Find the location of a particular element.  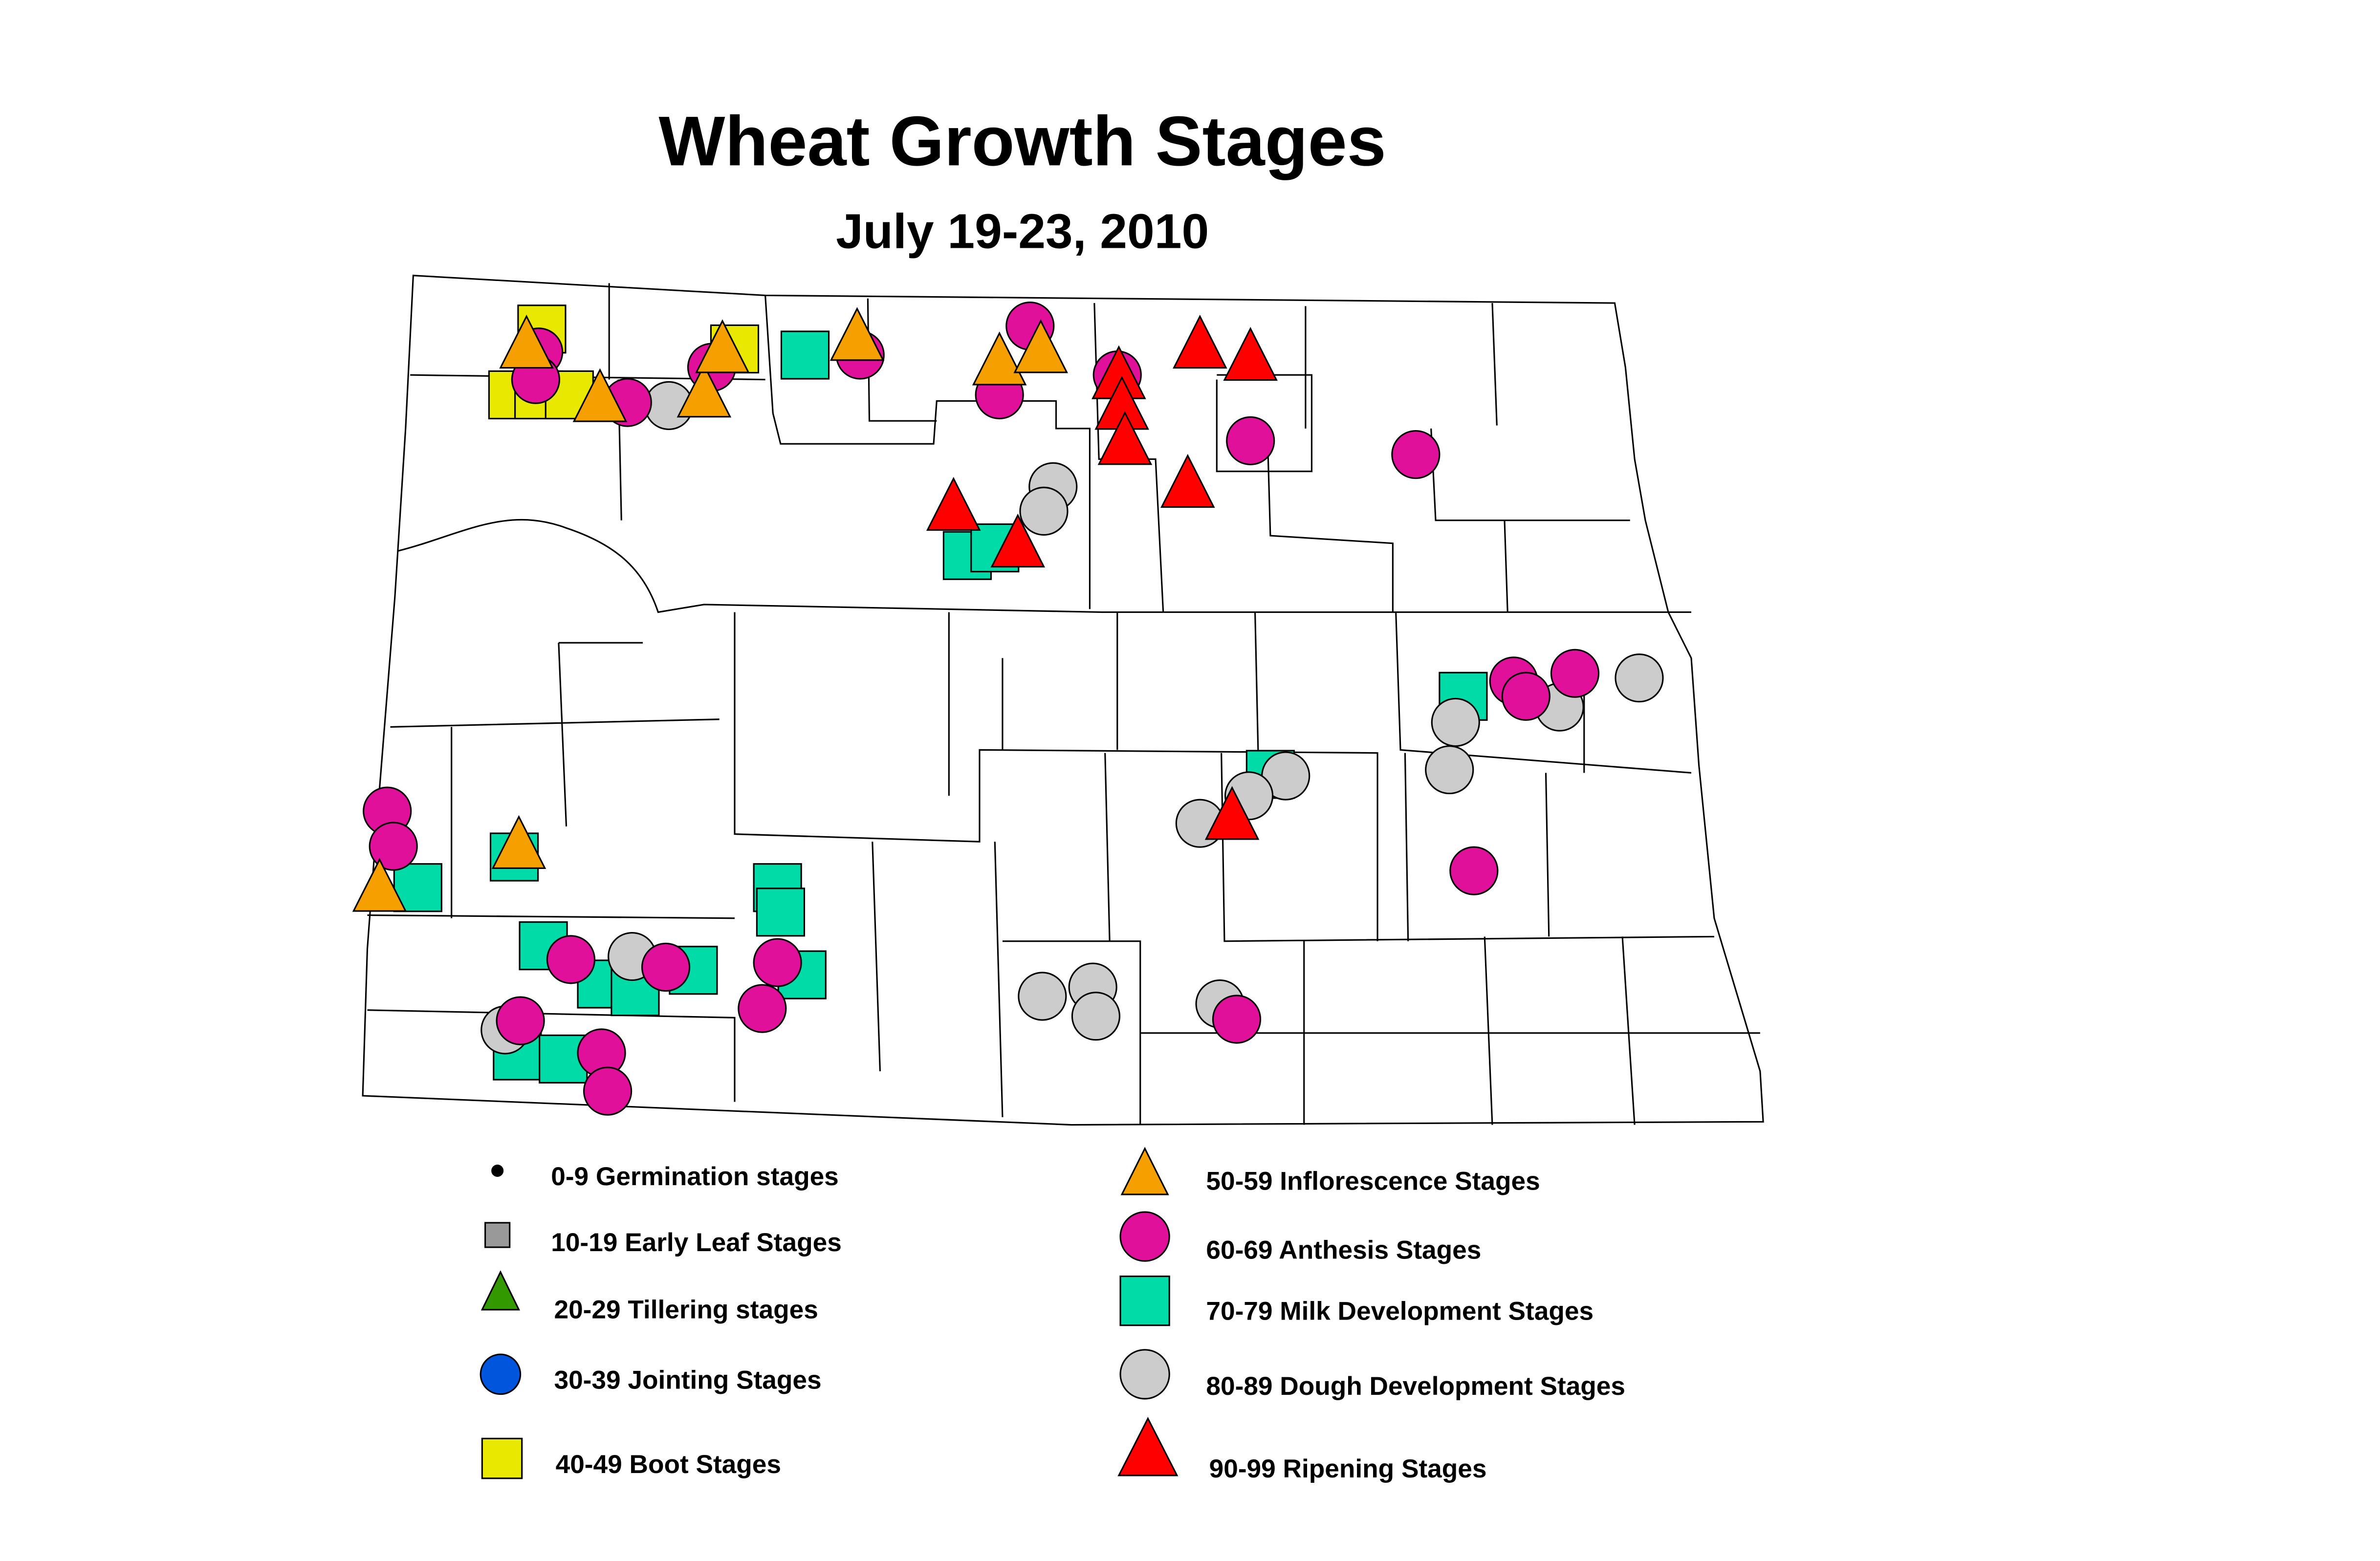

legend-label: 10-19 Early Leaf Stages is located at coordinates (696, 1242).